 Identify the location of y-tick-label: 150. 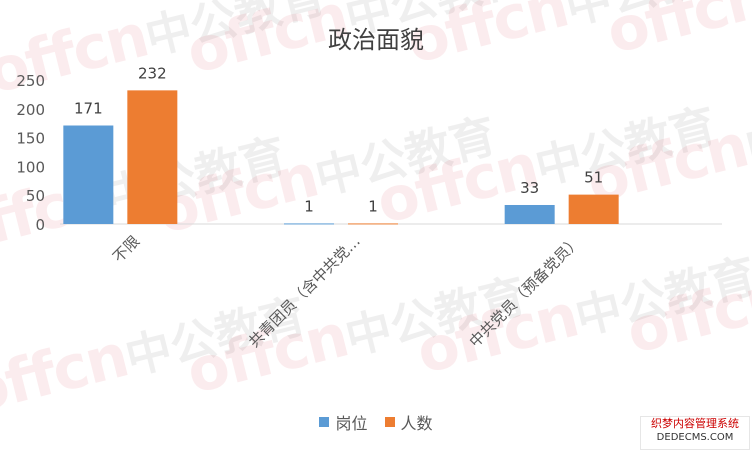
(30, 139).